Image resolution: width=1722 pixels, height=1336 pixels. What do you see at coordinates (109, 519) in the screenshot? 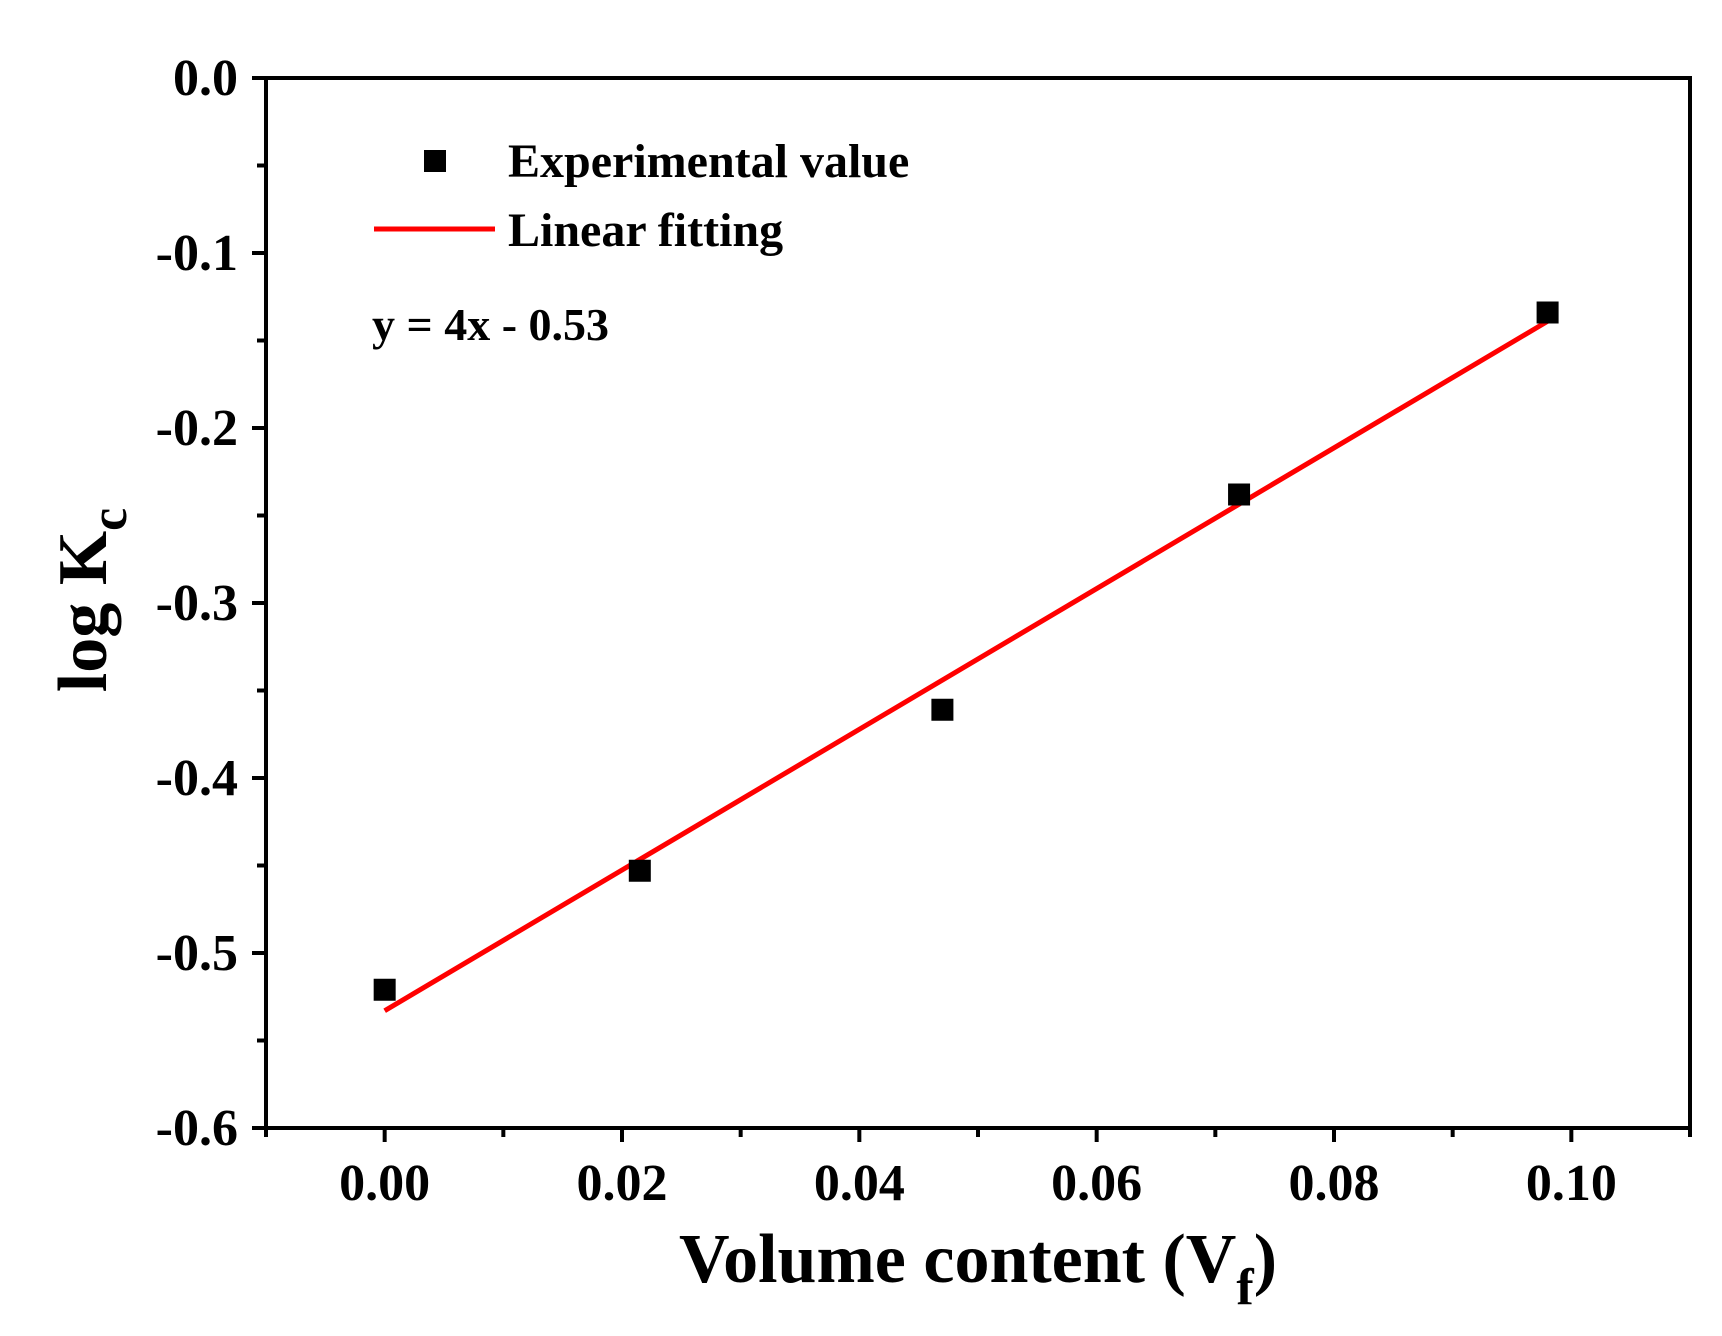
I see `y-axis-title-sub: c` at bounding box center [109, 519].